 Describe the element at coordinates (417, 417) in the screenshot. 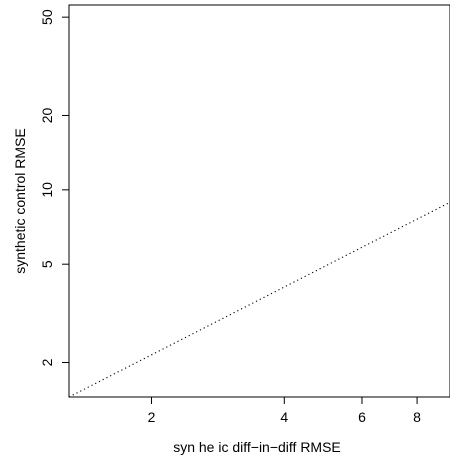

I see `x-tick-label: 8` at that location.